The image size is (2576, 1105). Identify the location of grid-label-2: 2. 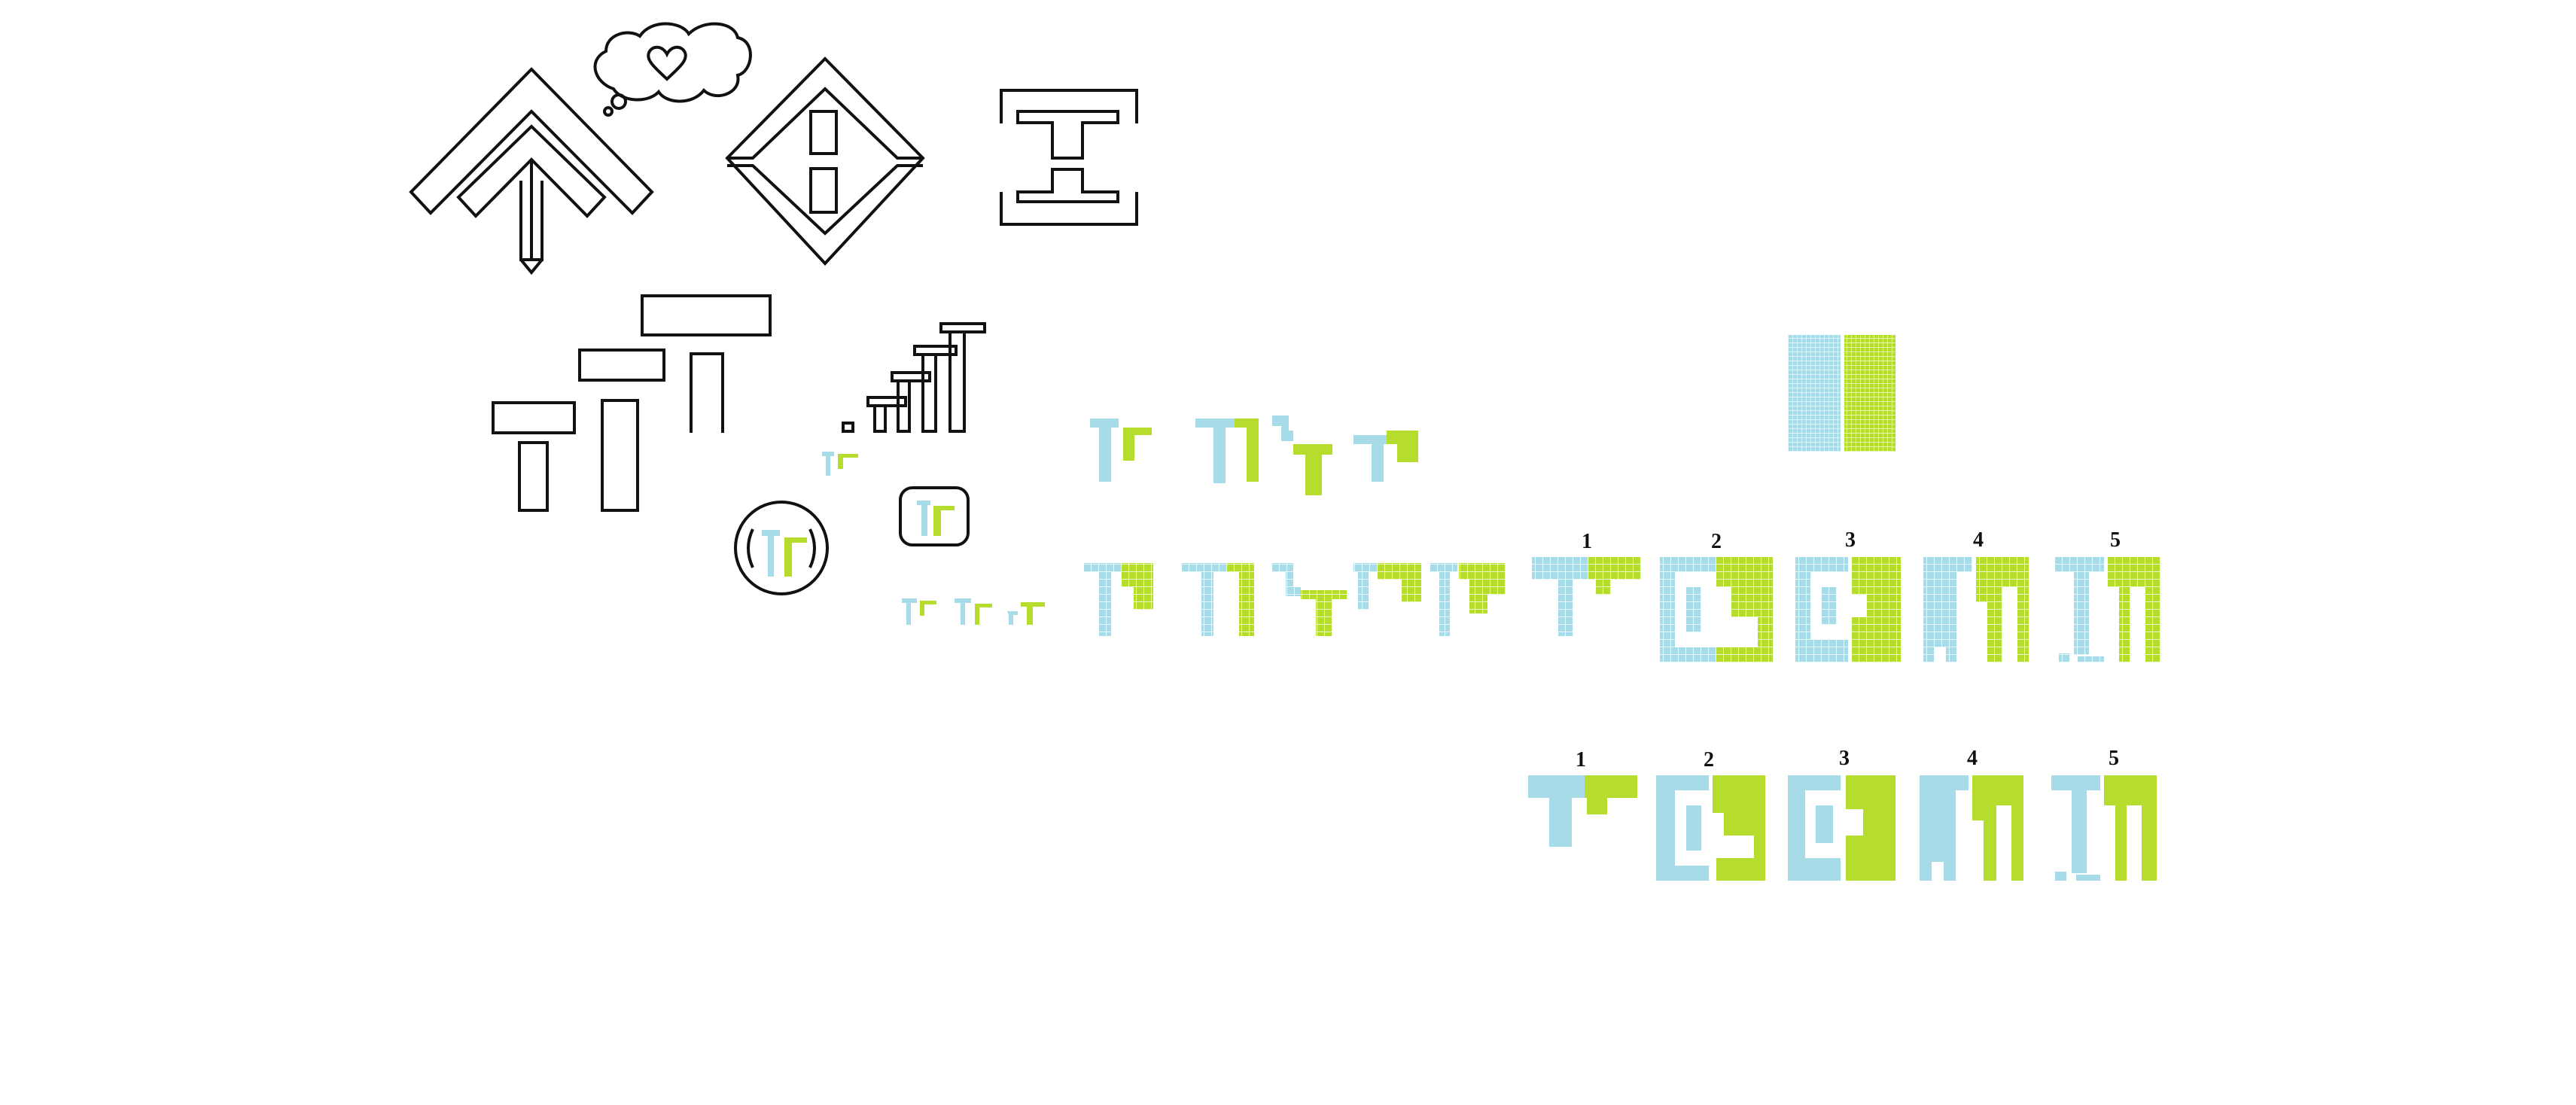
(1716, 541).